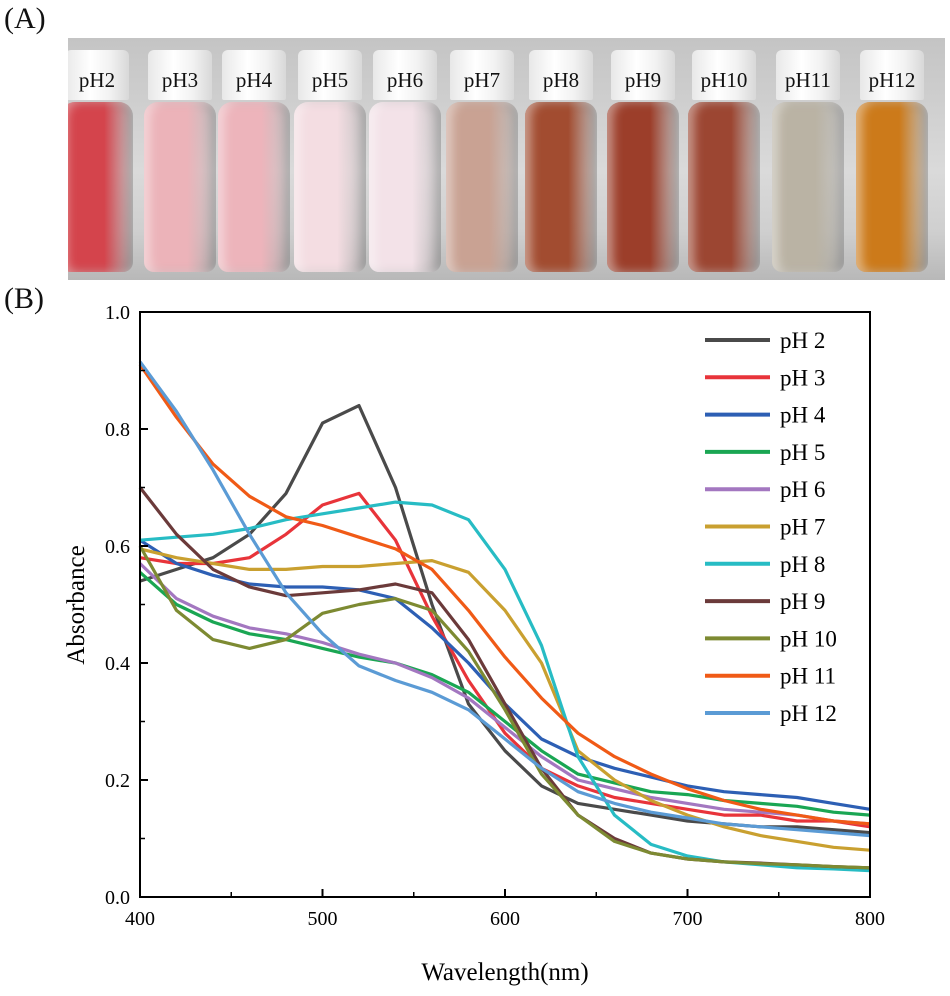 The image size is (950, 996). I want to click on y-tick-label: 1.0, so click(117, 313).